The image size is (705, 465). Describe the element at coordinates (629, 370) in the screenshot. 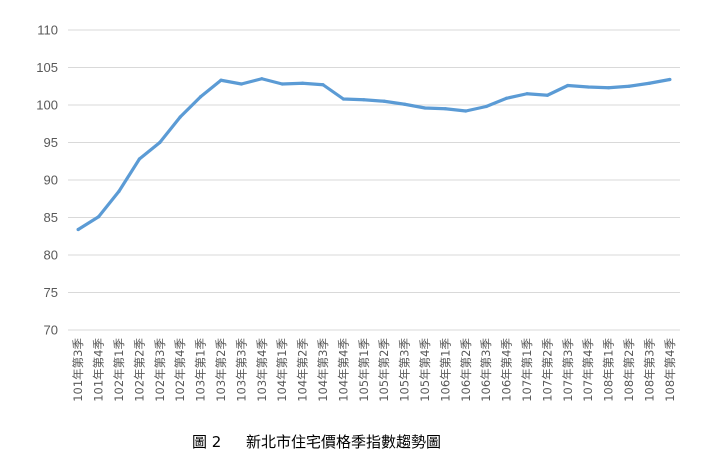

I see `x-tick-label: 108年第2季` at that location.